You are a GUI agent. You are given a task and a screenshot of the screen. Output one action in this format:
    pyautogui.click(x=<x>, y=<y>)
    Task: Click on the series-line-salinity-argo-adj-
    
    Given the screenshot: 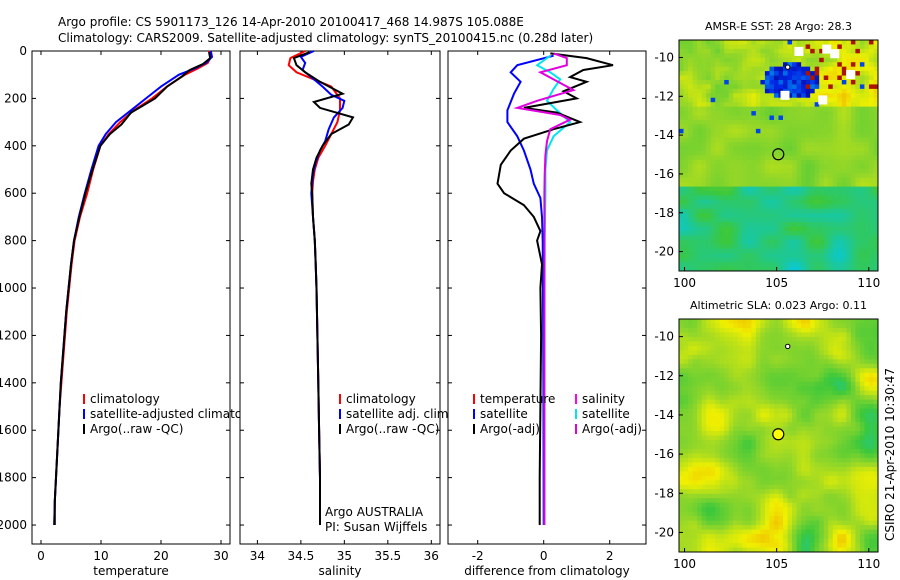 What is the action you would take?
    pyautogui.click(x=545, y=288)
    